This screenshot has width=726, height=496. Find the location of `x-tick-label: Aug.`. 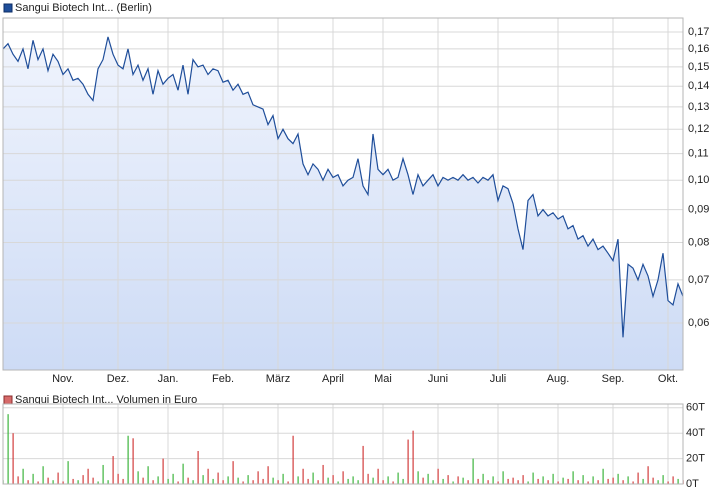

x-tick-label: Aug. is located at coordinates (558, 379).